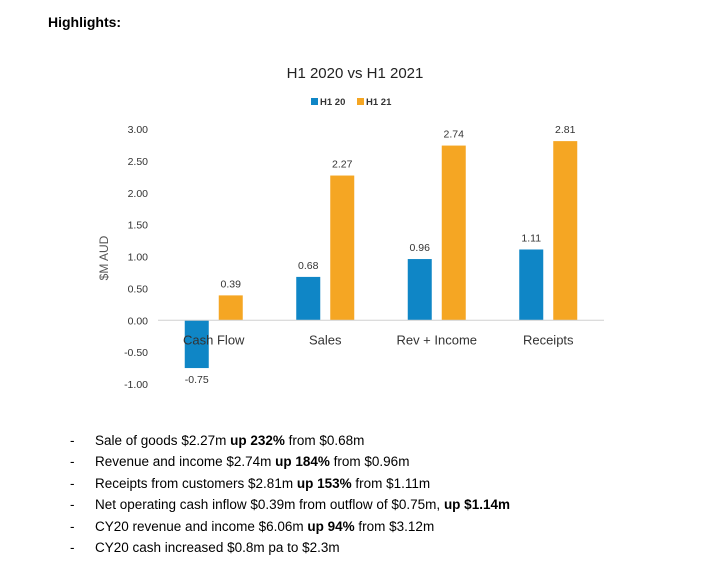 The width and height of the screenshot is (712, 573). Describe the element at coordinates (205, 548) in the screenshot. I see `list-item: - CY20 cash increased $0.8m pa to $2.3m` at that location.